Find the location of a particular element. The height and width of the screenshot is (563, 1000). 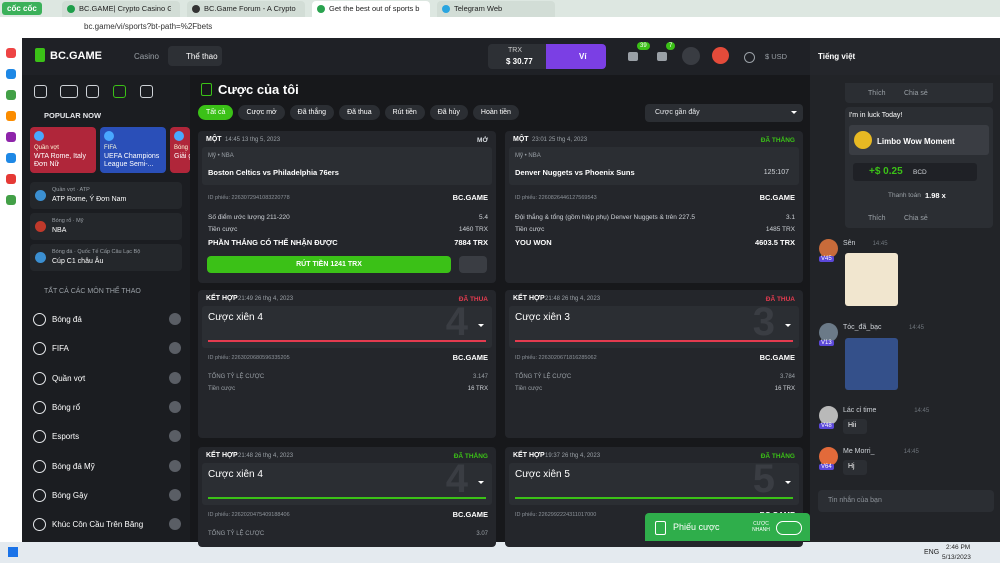

popular-card: Quần vợt WTA Rome, Italy Đơn Nữ is located at coordinates (63, 150).